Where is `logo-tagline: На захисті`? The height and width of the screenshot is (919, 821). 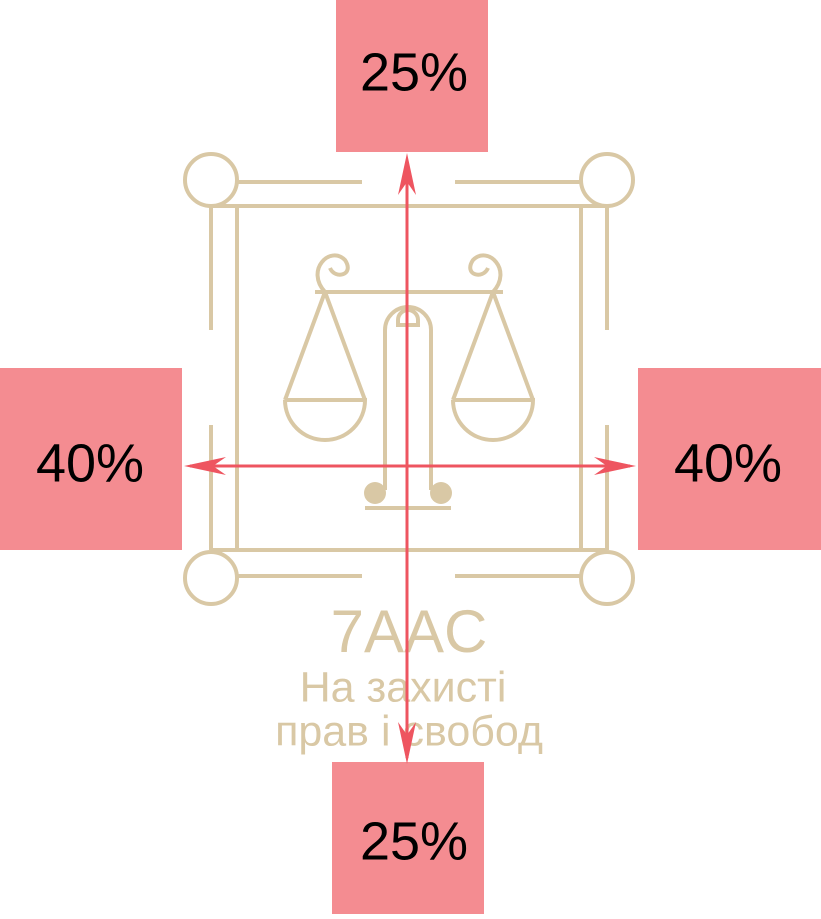 logo-tagline: На захисті is located at coordinates (403, 687).